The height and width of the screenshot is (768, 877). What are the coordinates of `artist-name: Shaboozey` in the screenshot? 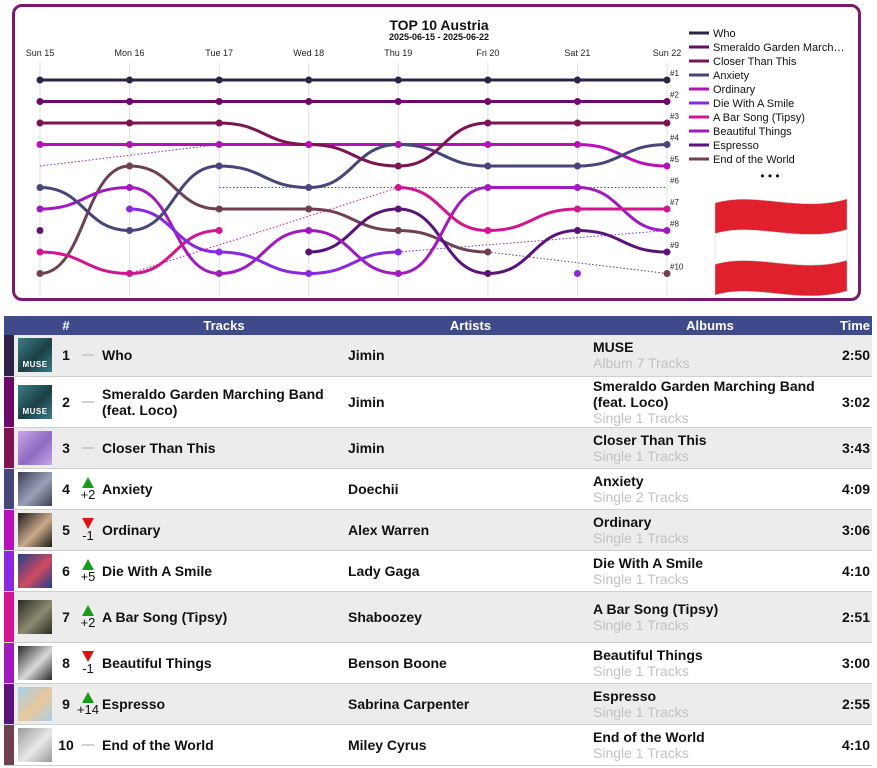 It's located at (385, 616).